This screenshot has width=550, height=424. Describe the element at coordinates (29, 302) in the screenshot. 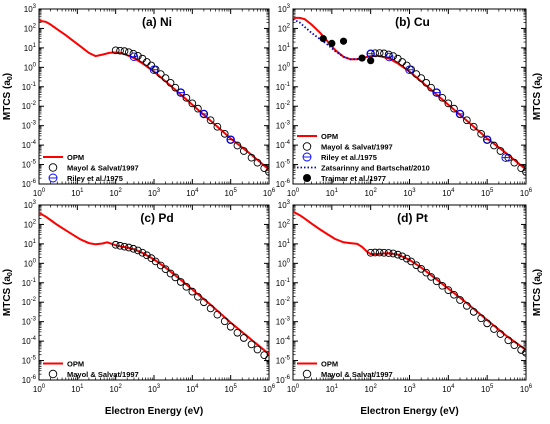

I see `y-tick-label: 10⁻²` at that location.